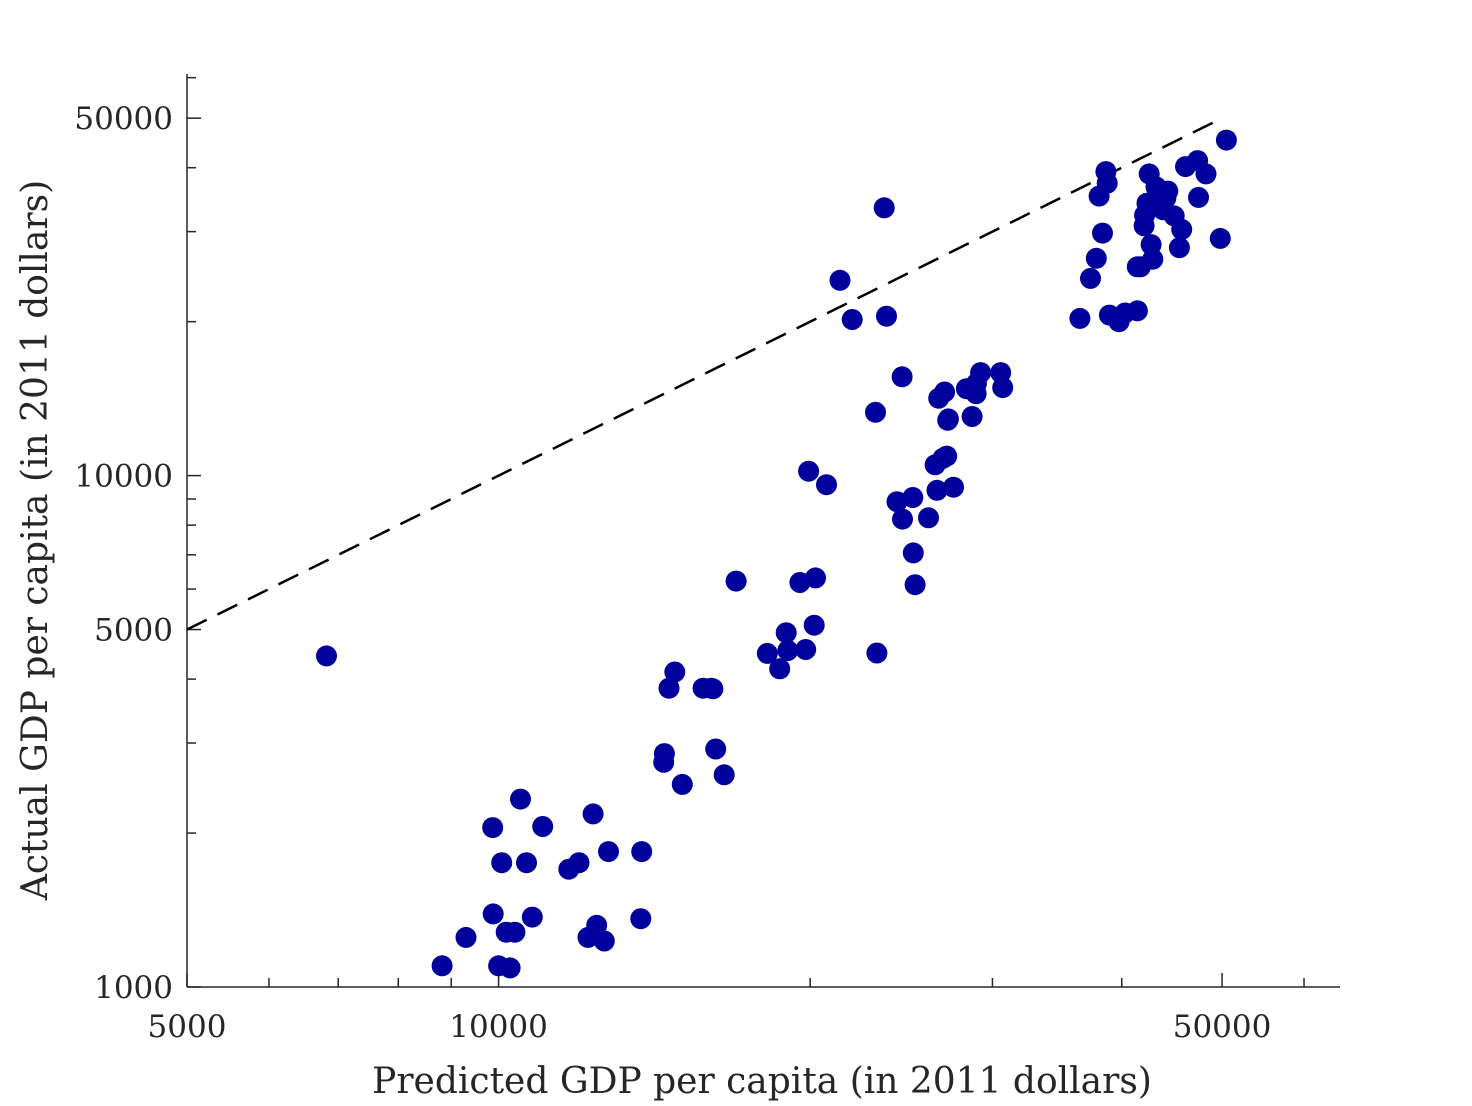  What do you see at coordinates (187, 1027) in the screenshot?
I see `x-tick-label: 5000` at bounding box center [187, 1027].